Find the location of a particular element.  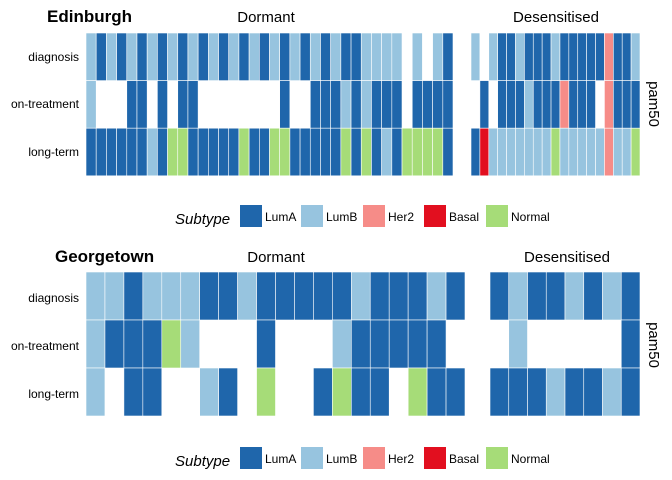

edinburgh-facet-desensitised-label: Desensitised is located at coordinates (556, 17).